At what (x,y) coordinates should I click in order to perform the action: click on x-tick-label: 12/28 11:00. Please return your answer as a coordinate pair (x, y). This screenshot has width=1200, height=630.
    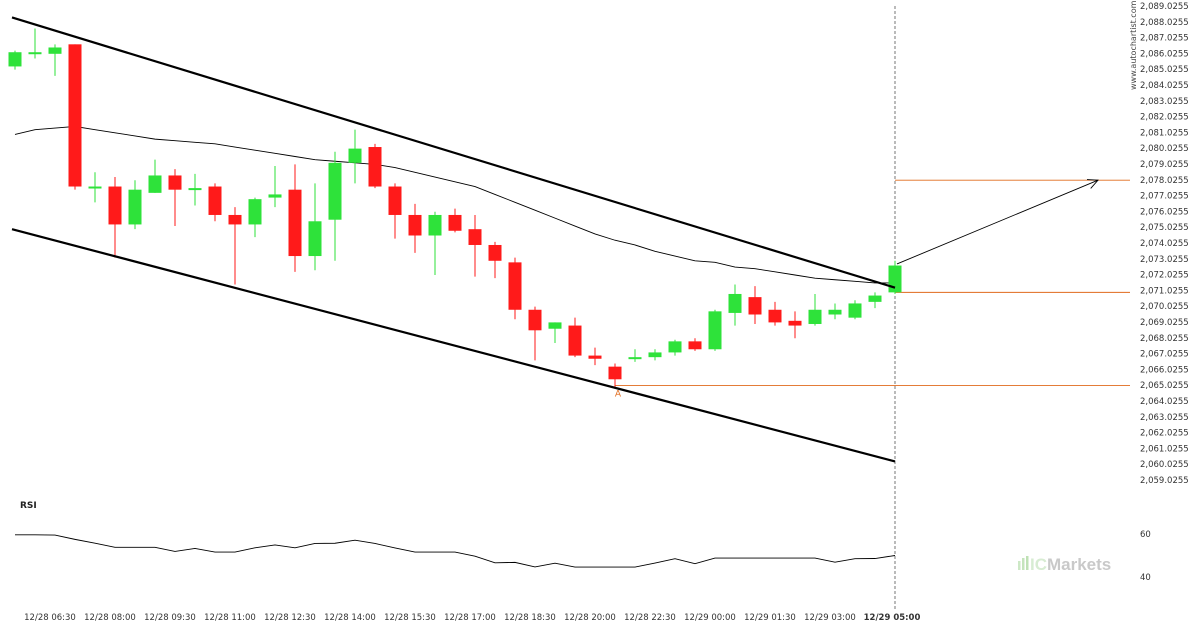
    Looking at the image, I should click on (230, 618).